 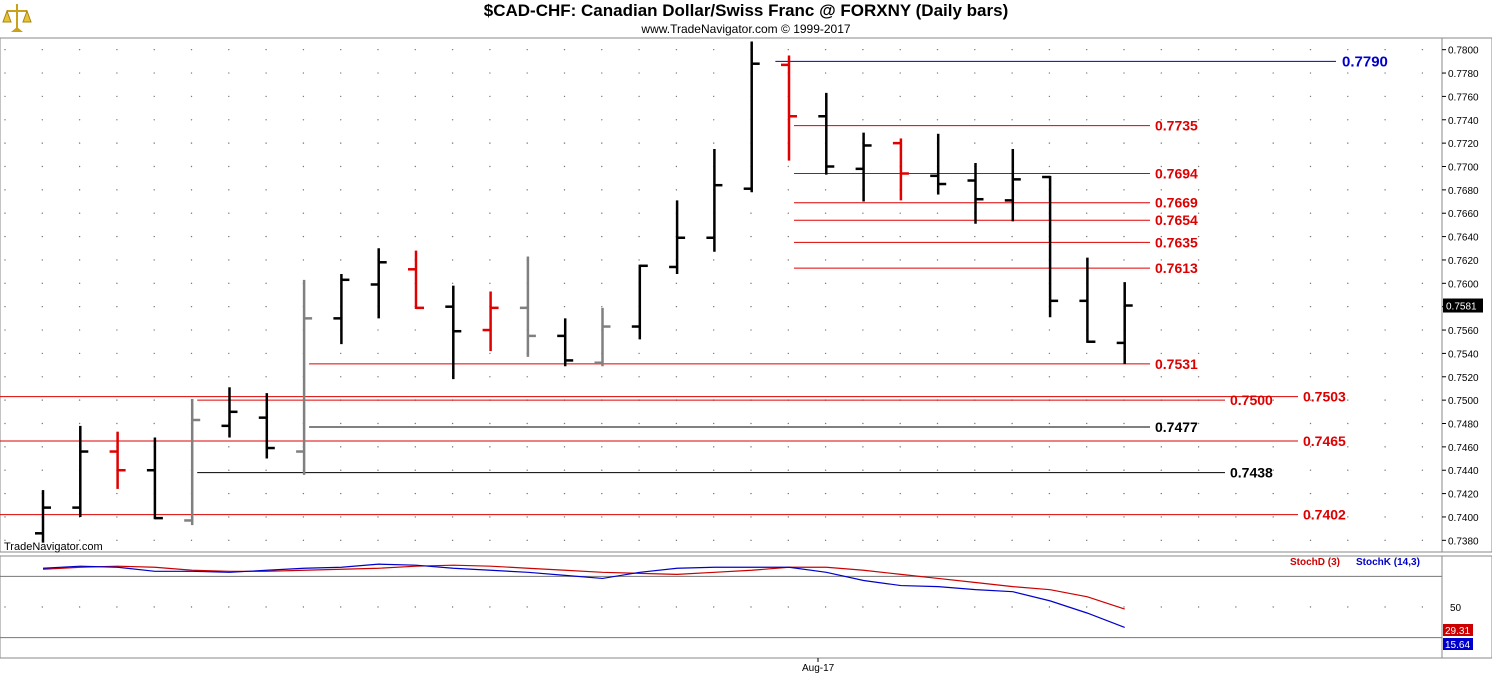 What do you see at coordinates (1251, 400) in the screenshot?
I see `level-label-0-7500: 0.7500` at bounding box center [1251, 400].